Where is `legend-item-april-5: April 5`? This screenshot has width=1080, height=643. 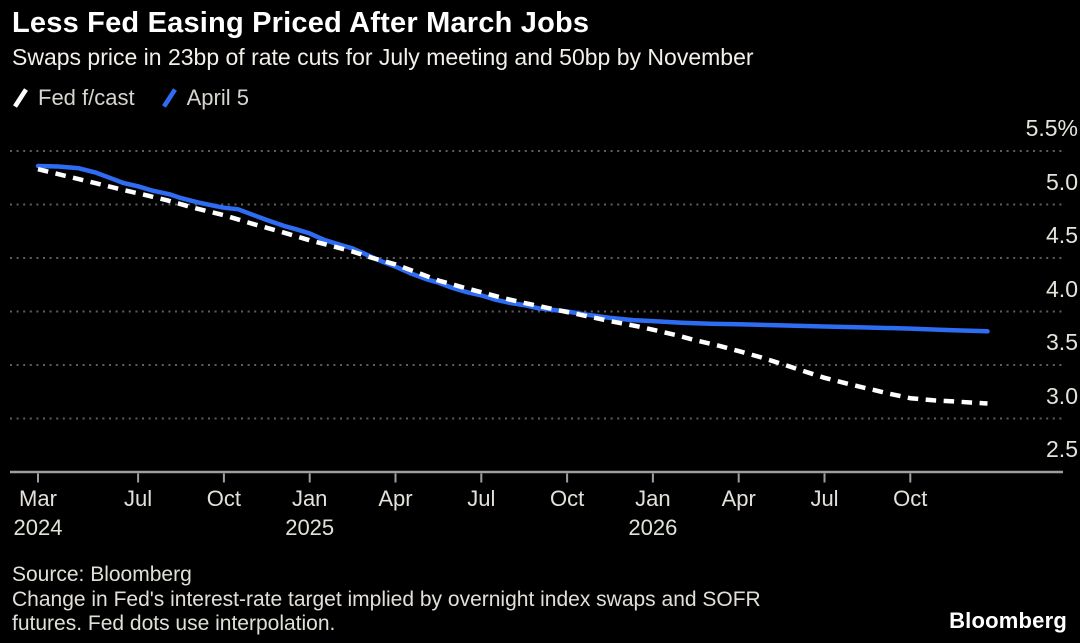 legend-item-april-5: April 5 is located at coordinates (205, 98).